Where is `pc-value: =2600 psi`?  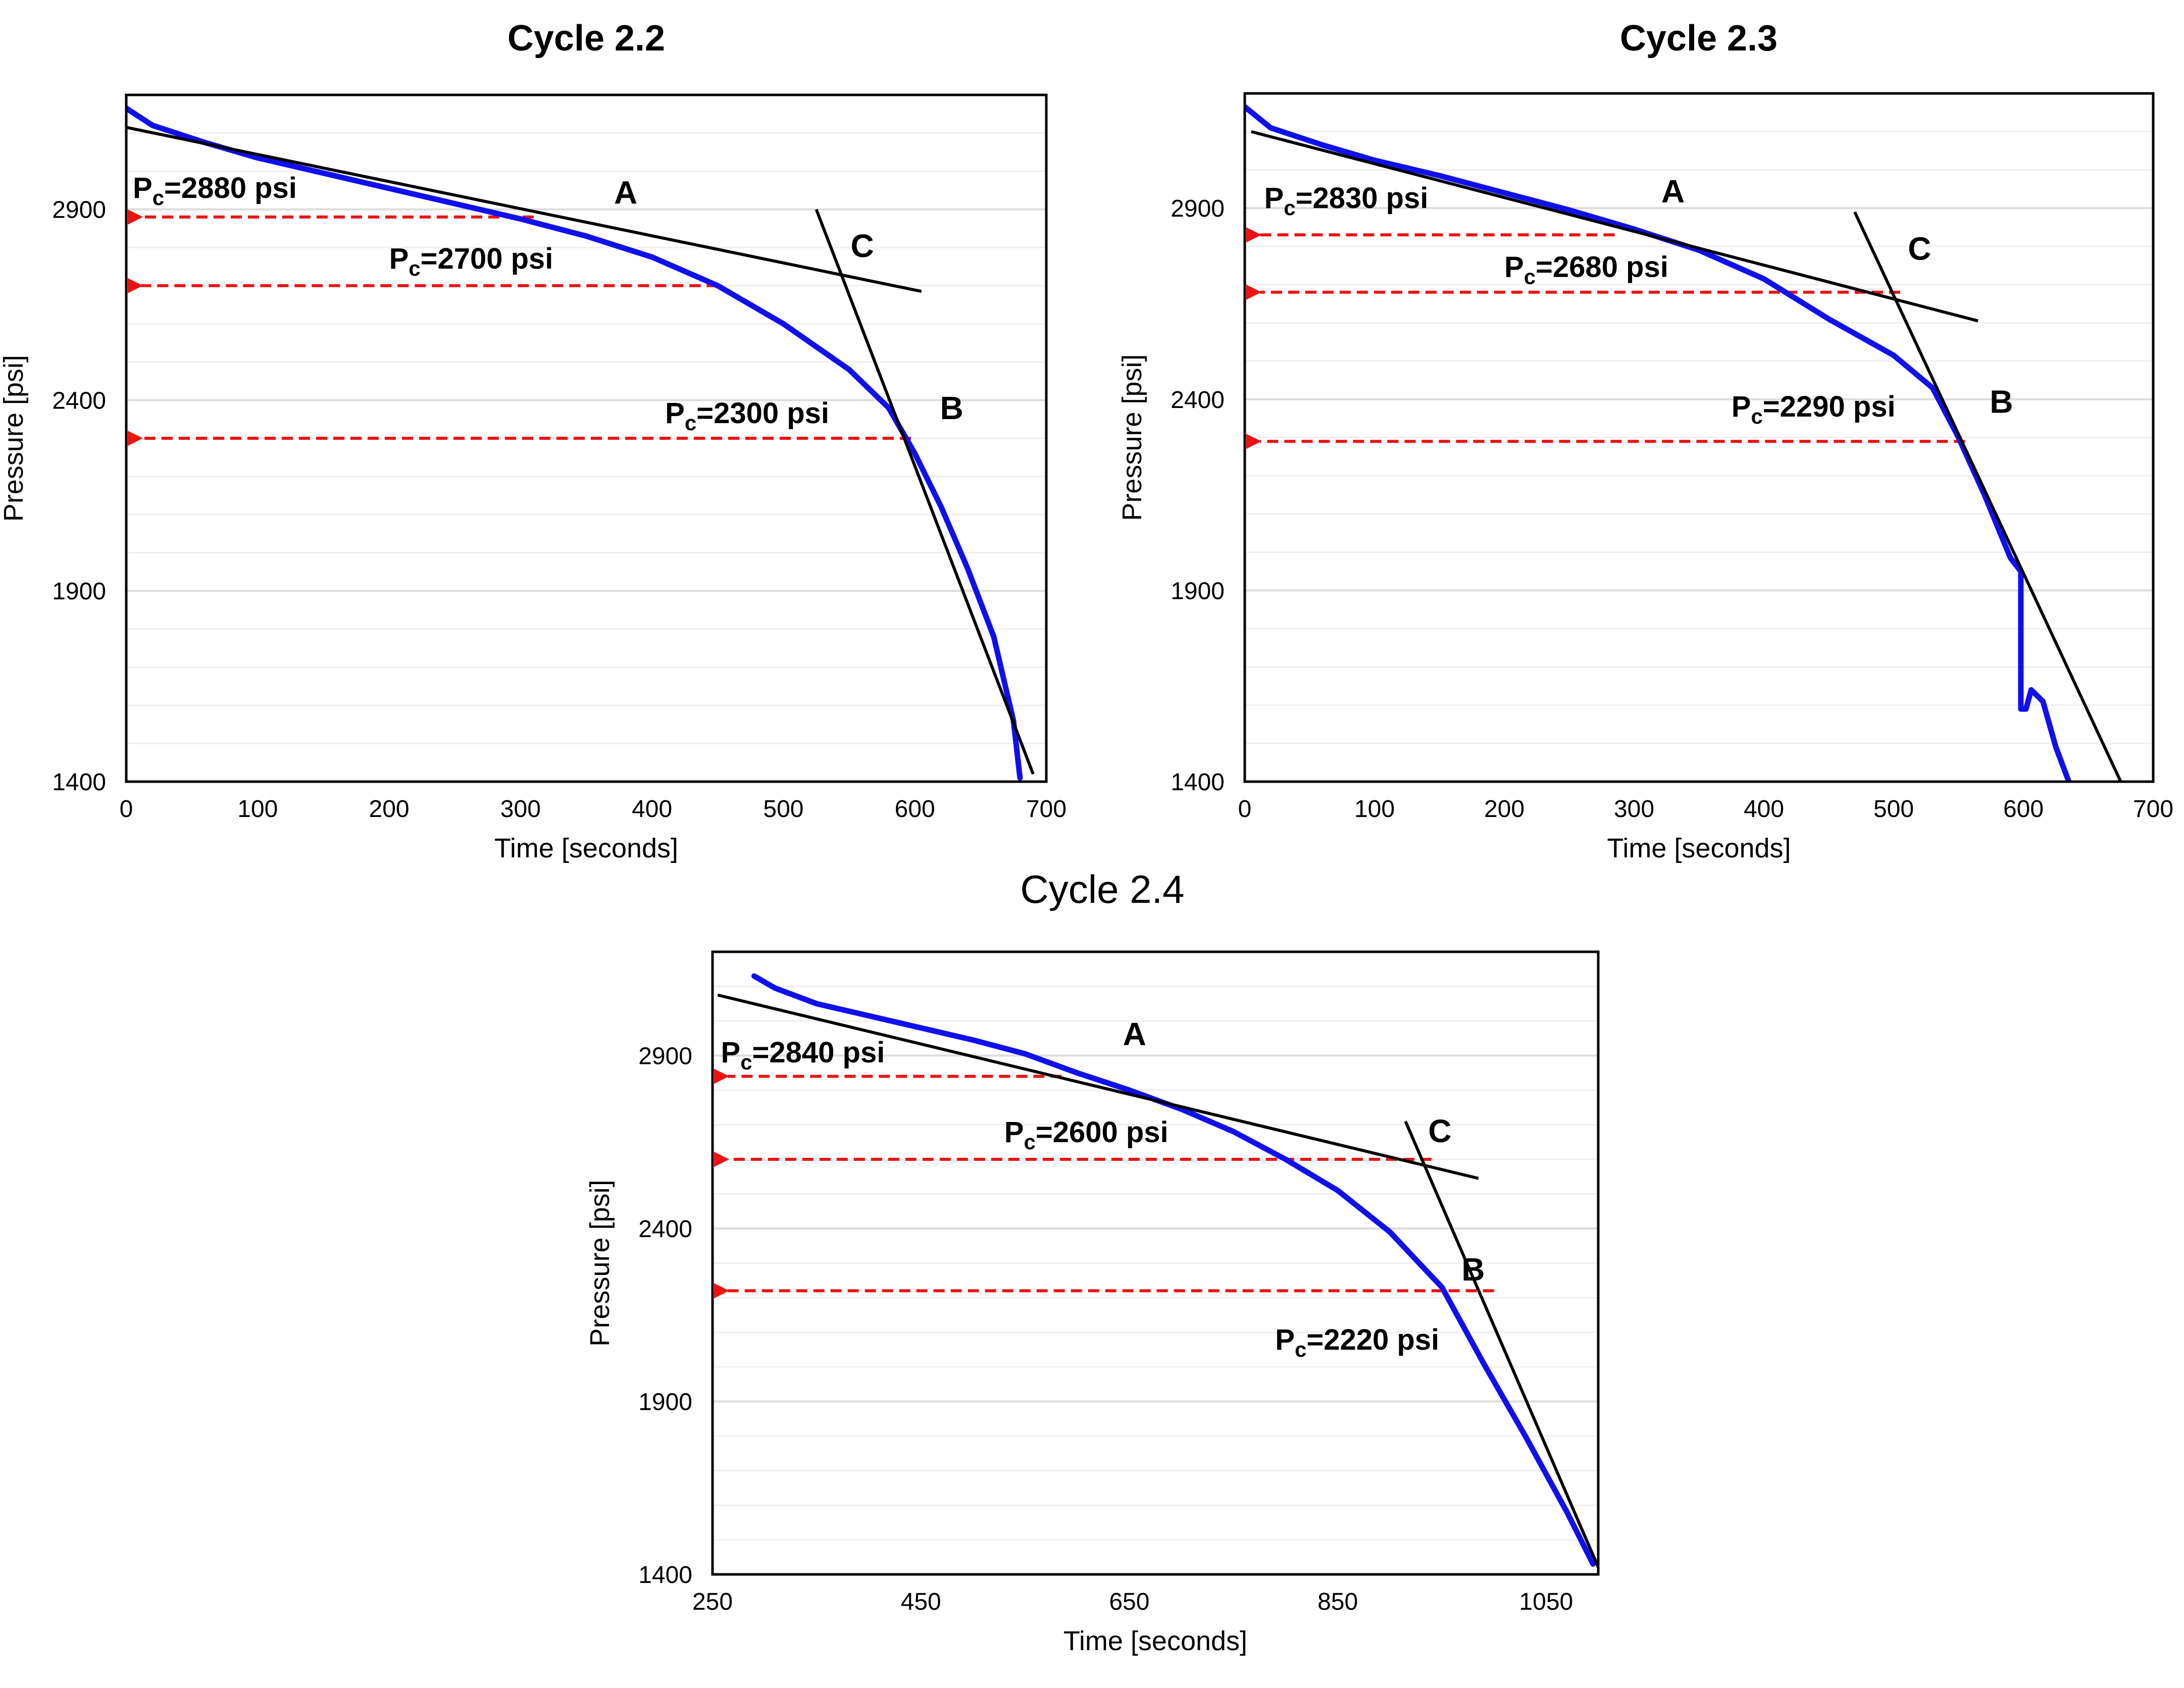 pc-value: =2600 psi is located at coordinates (1102, 1133).